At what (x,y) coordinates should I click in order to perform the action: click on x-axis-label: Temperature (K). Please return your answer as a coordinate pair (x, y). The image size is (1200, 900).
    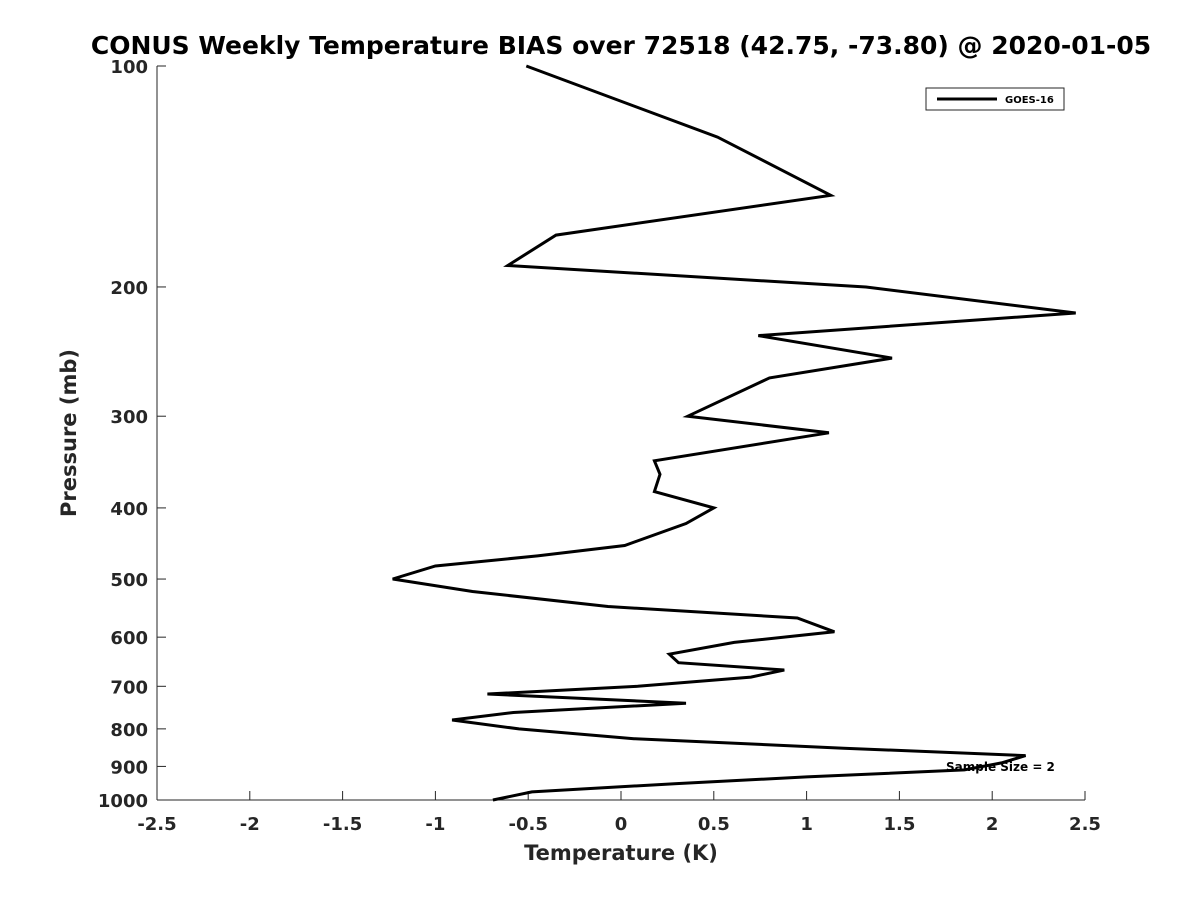
    Looking at the image, I should click on (621, 853).